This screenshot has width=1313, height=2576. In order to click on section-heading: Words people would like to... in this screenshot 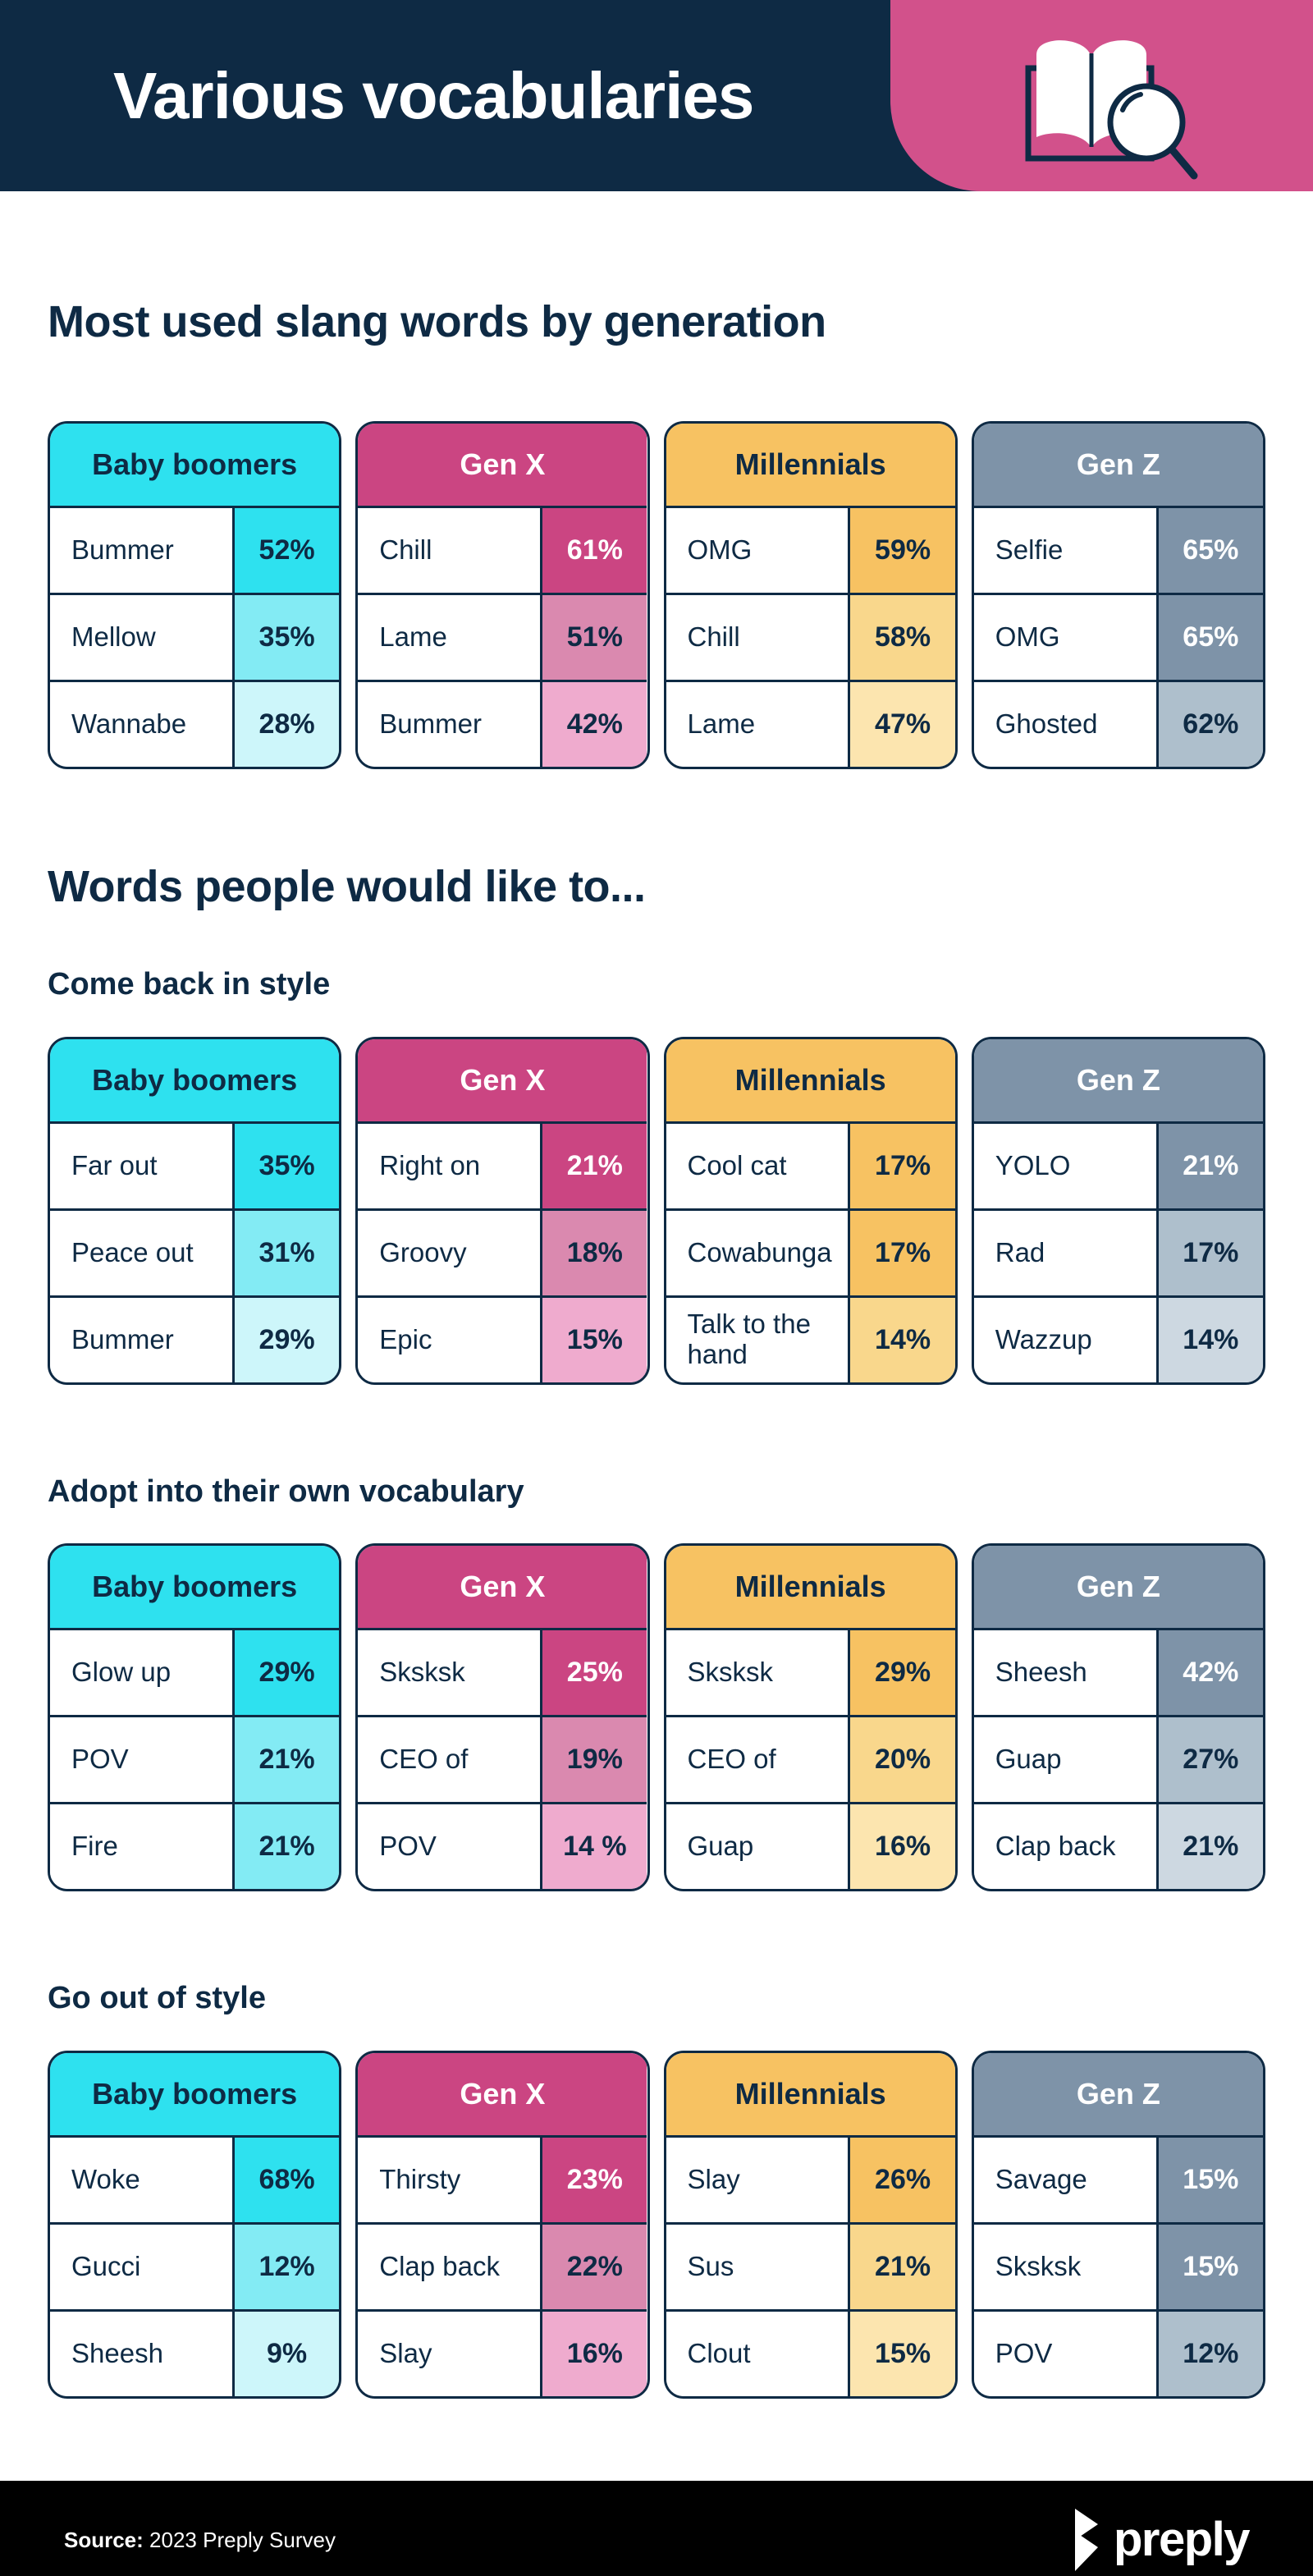, I will do `click(347, 887)`.